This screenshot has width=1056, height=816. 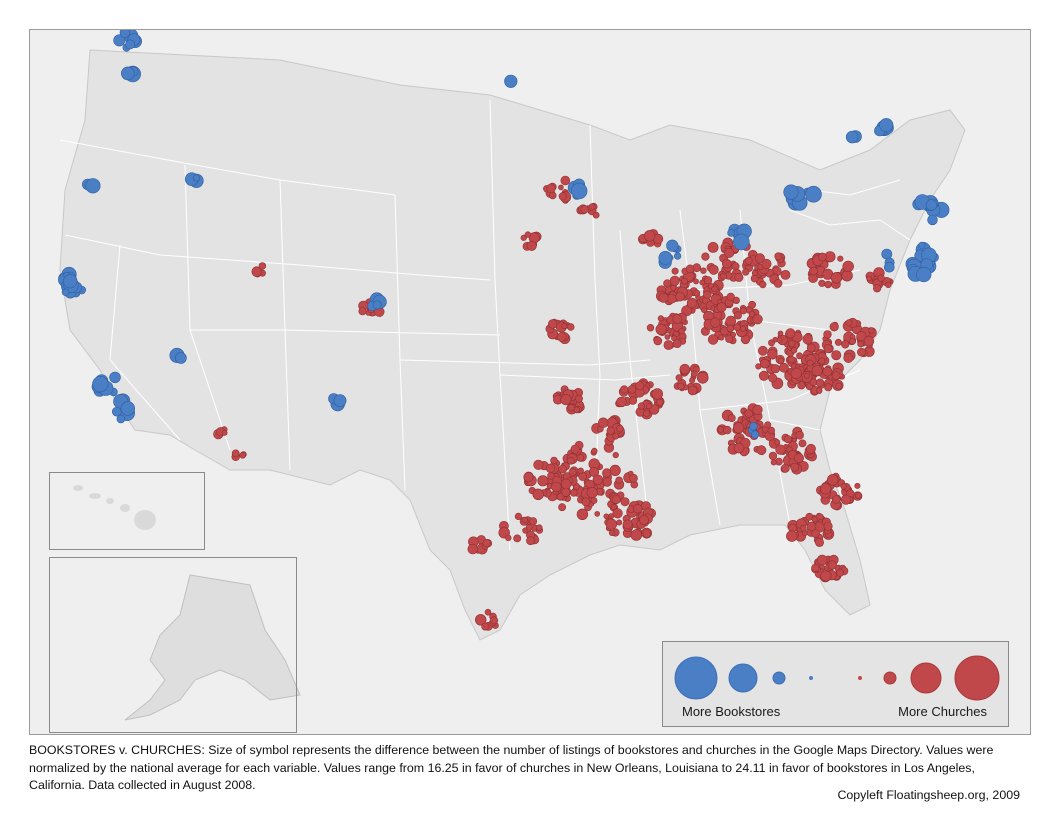 What do you see at coordinates (114, 507) in the screenshot?
I see `hawaii-islands` at bounding box center [114, 507].